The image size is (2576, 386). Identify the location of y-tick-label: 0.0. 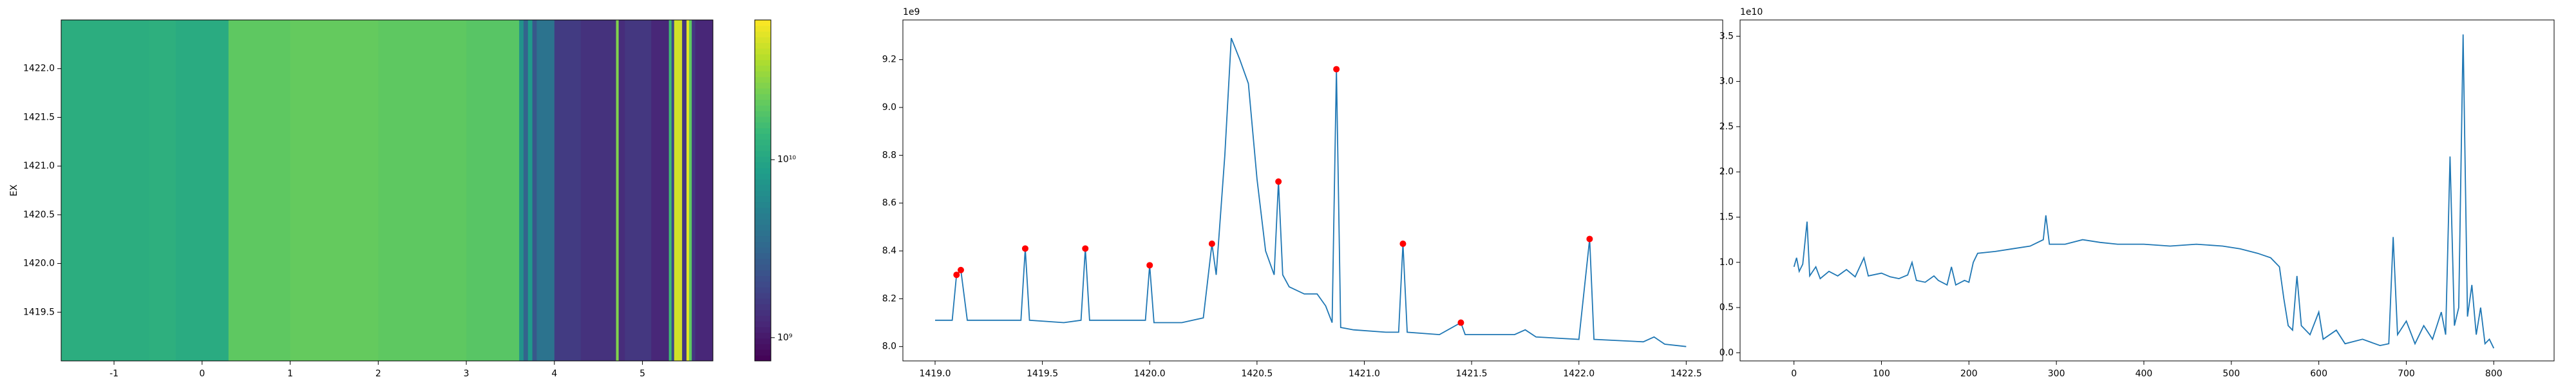
(1727, 352).